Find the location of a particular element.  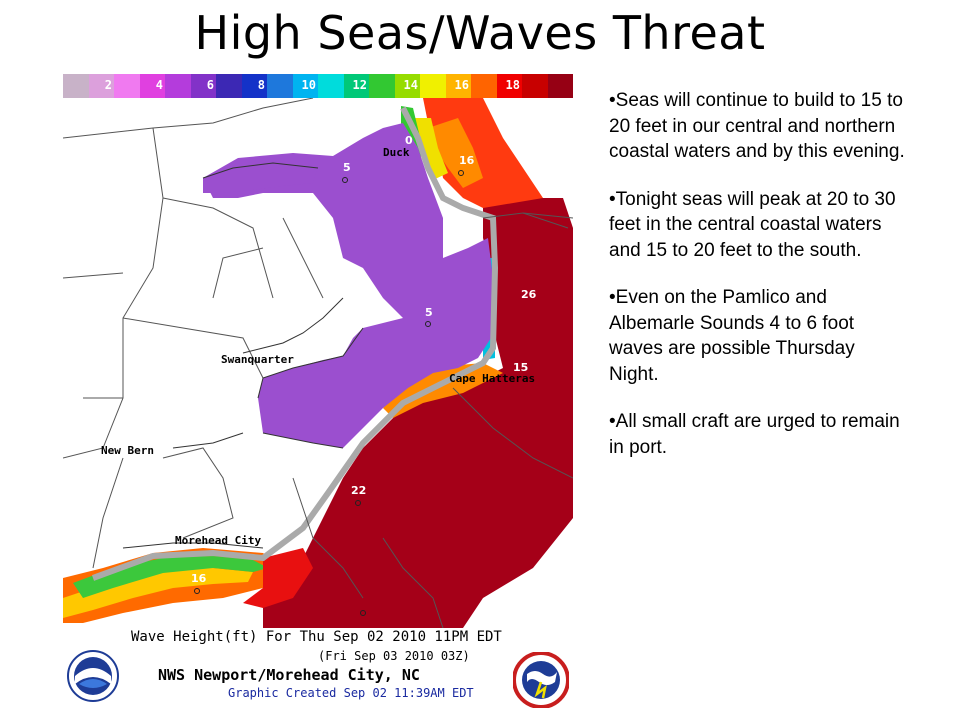

onslow-yellow is located at coordinates (158, 593).